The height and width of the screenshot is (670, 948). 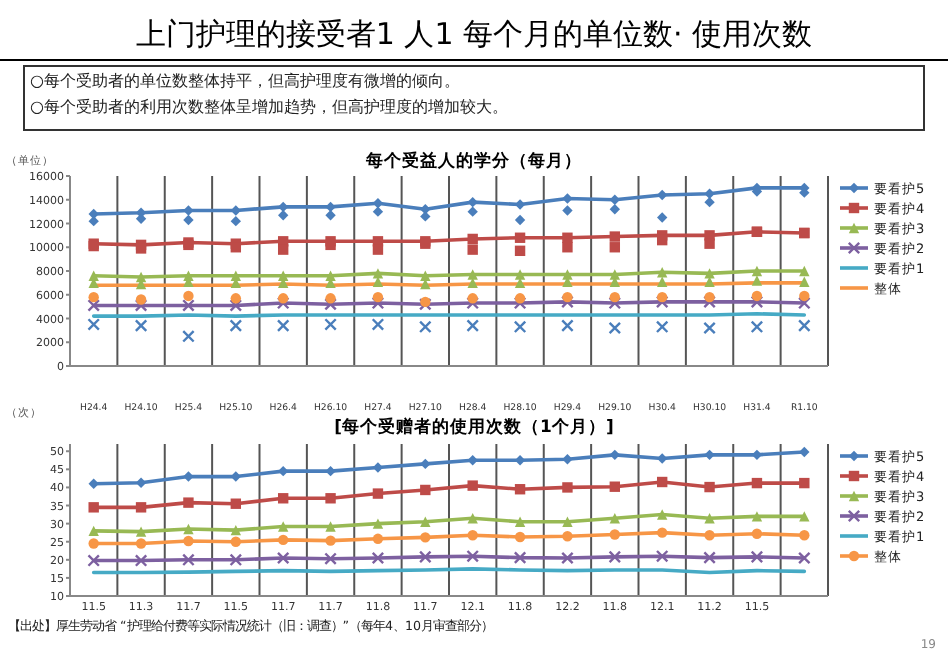 What do you see at coordinates (245, 81) in the screenshot?
I see `text: ○每个受助者的单位数整体持平，但高护理度有微增的倾向。` at bounding box center [245, 81].